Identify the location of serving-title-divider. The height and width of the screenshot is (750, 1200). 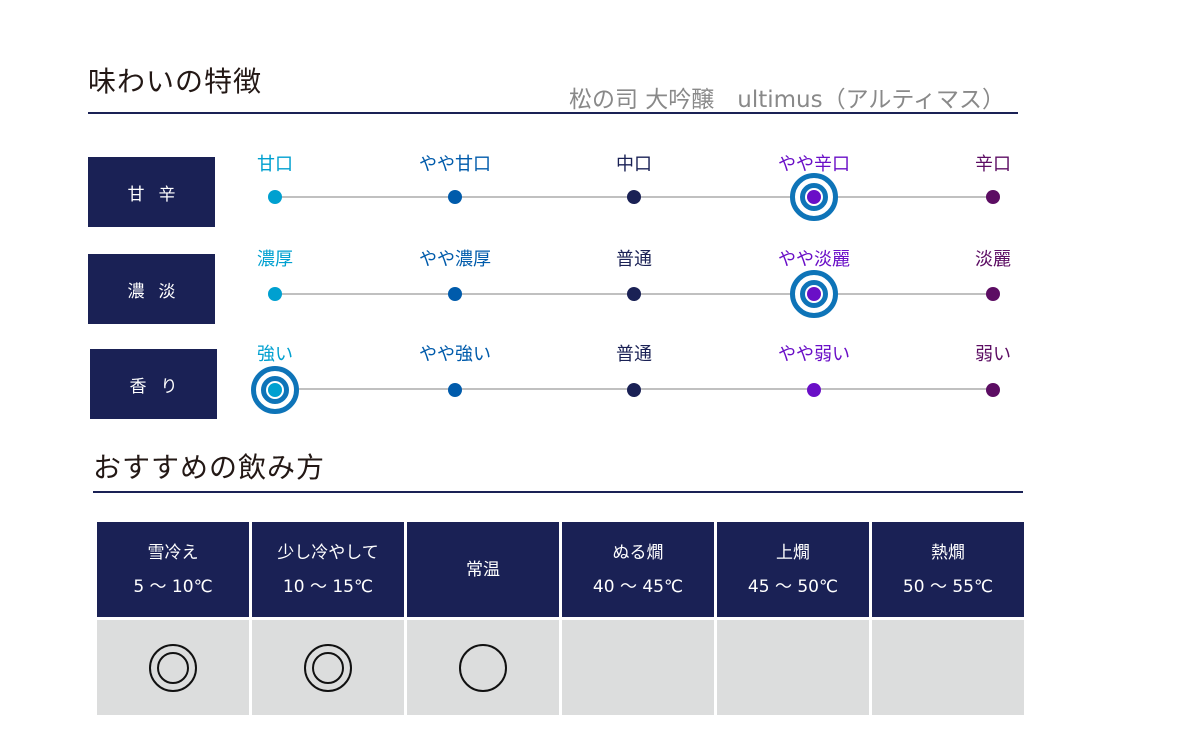
(558, 492).